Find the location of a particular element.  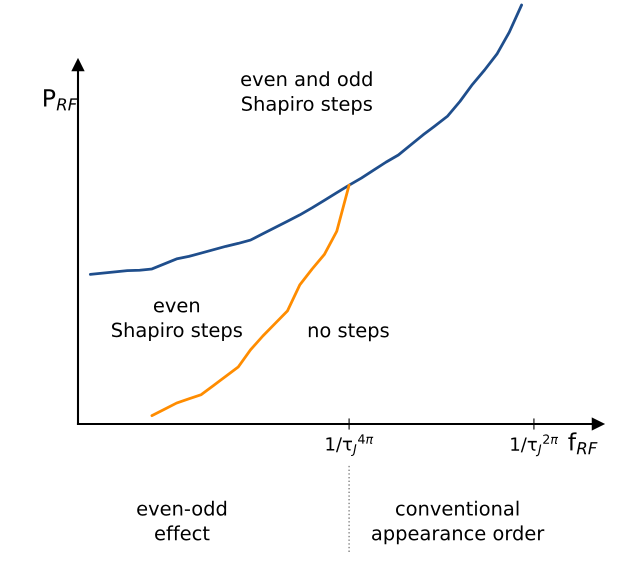

annotation: even and odd Shapiro steps is located at coordinates (306, 93).